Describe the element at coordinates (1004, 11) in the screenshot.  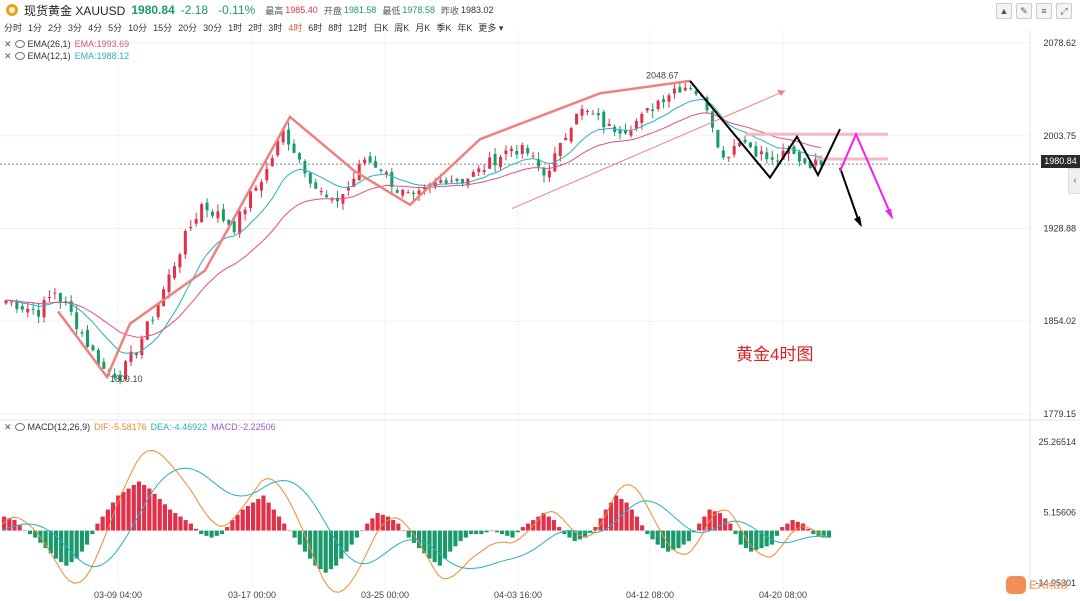
I see `chart-type-icon: ▲` at that location.